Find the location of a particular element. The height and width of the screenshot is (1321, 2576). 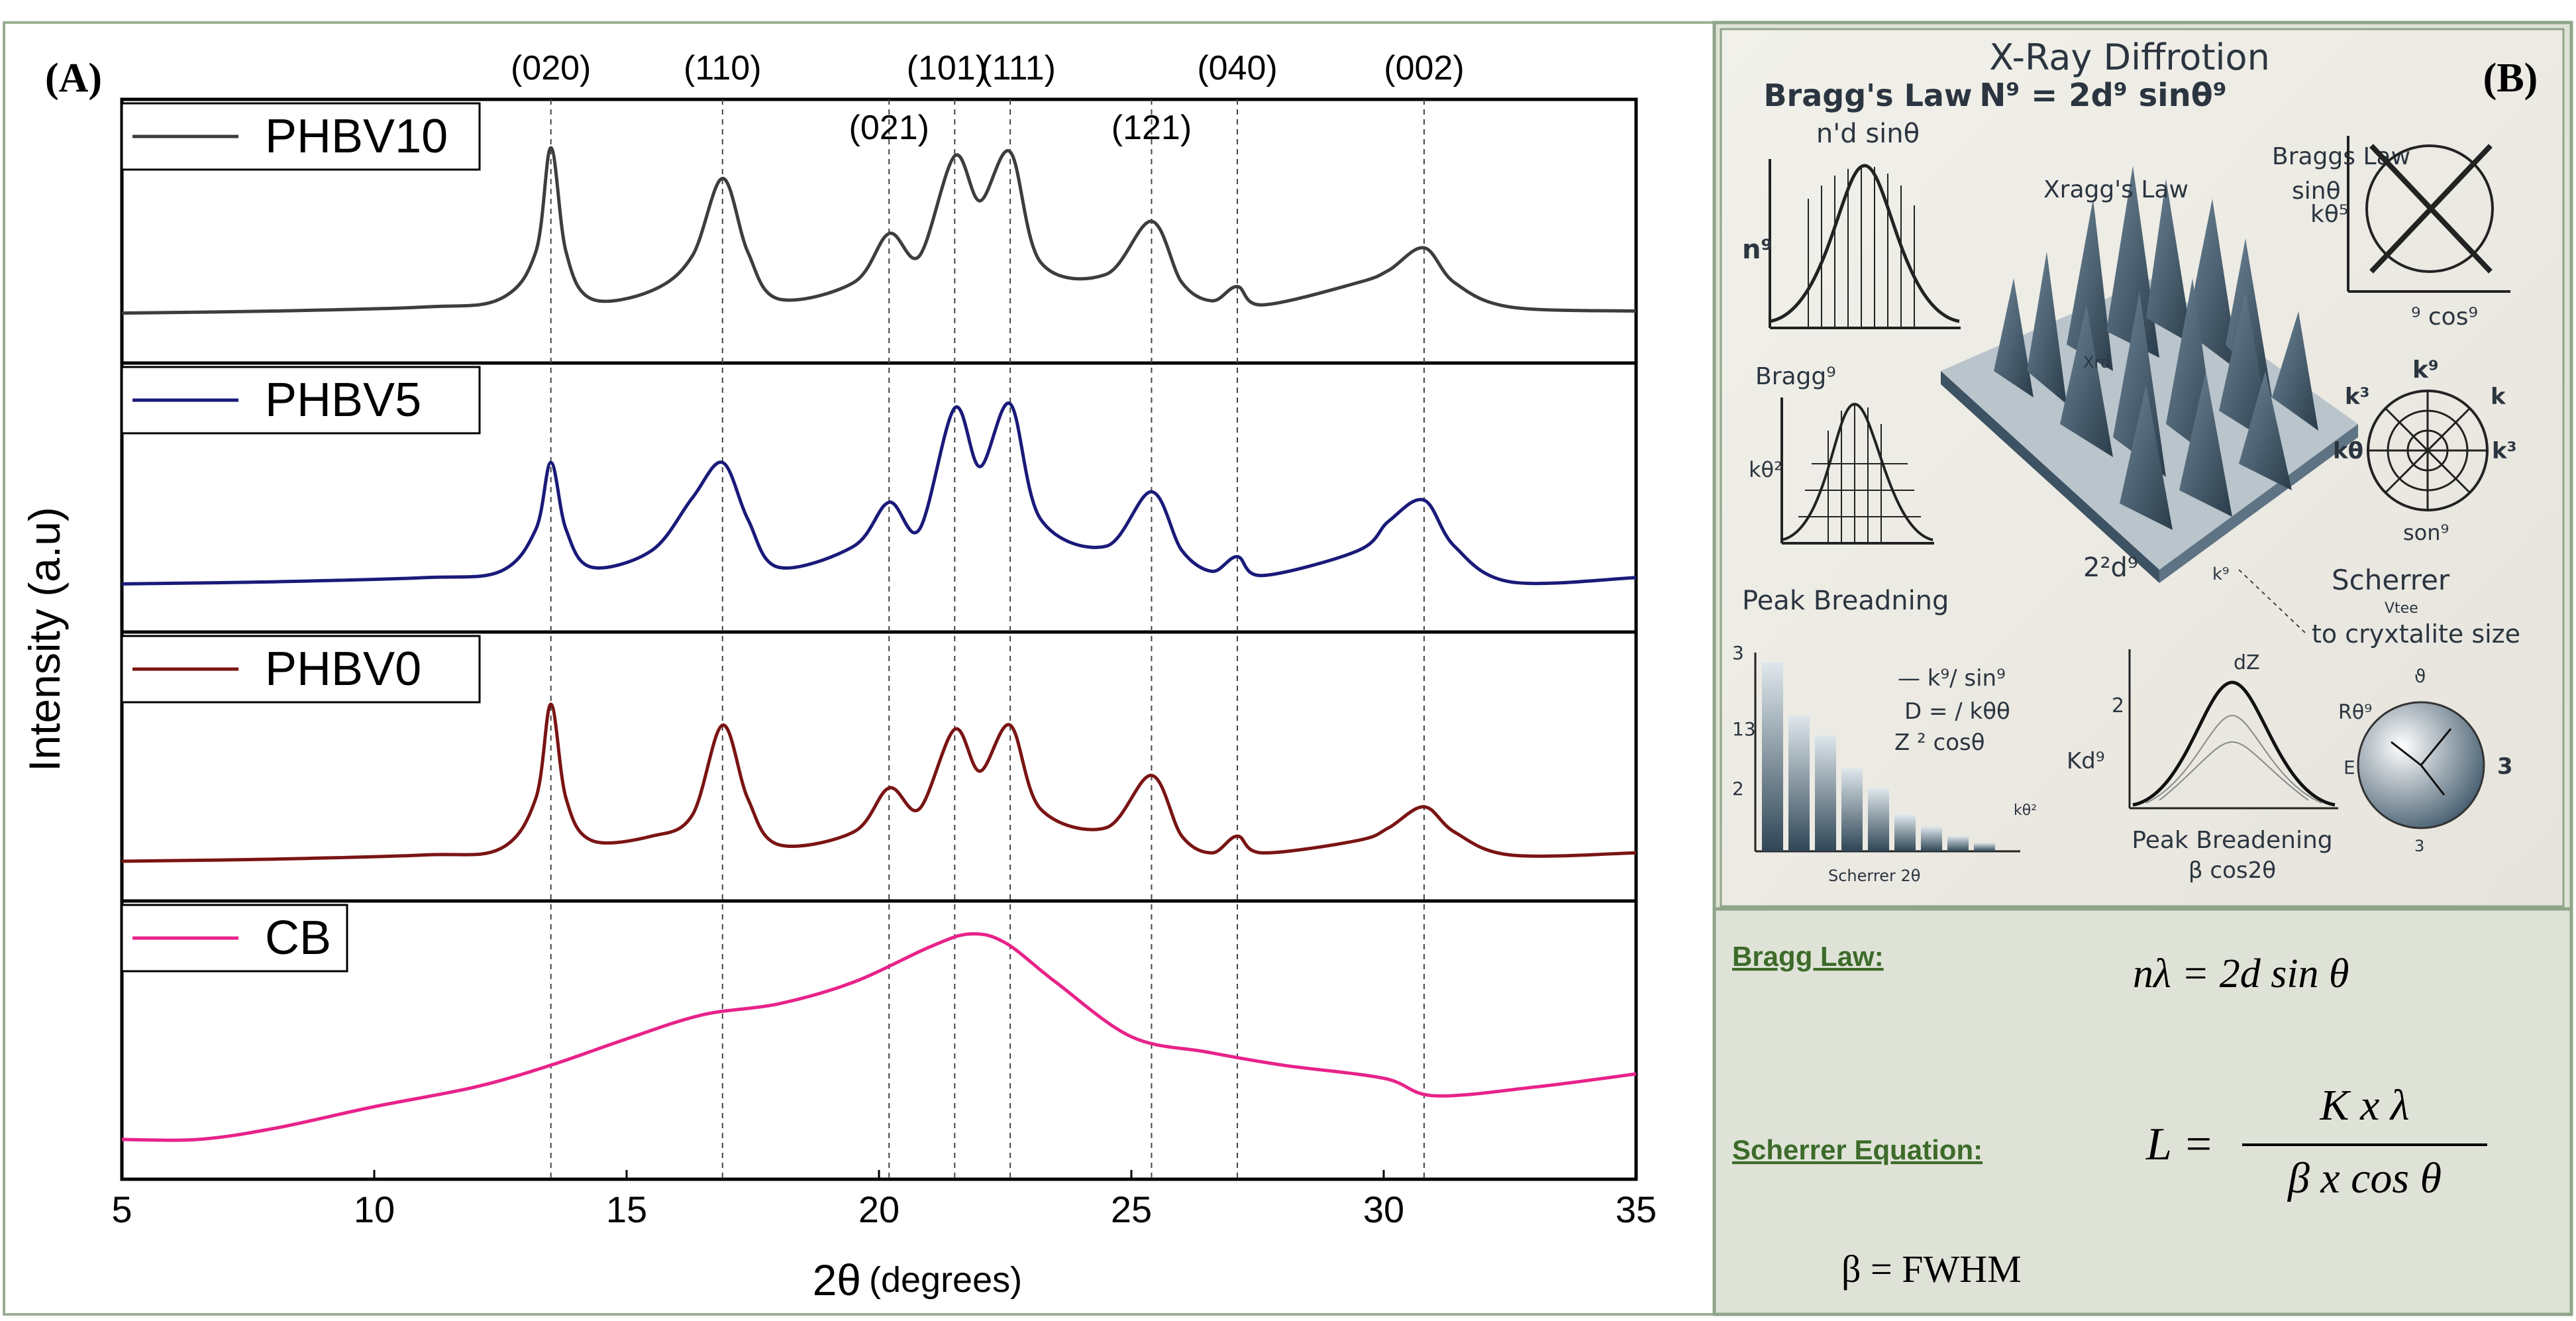

scherrer-numerator: K x λ is located at coordinates (2365, 1105).